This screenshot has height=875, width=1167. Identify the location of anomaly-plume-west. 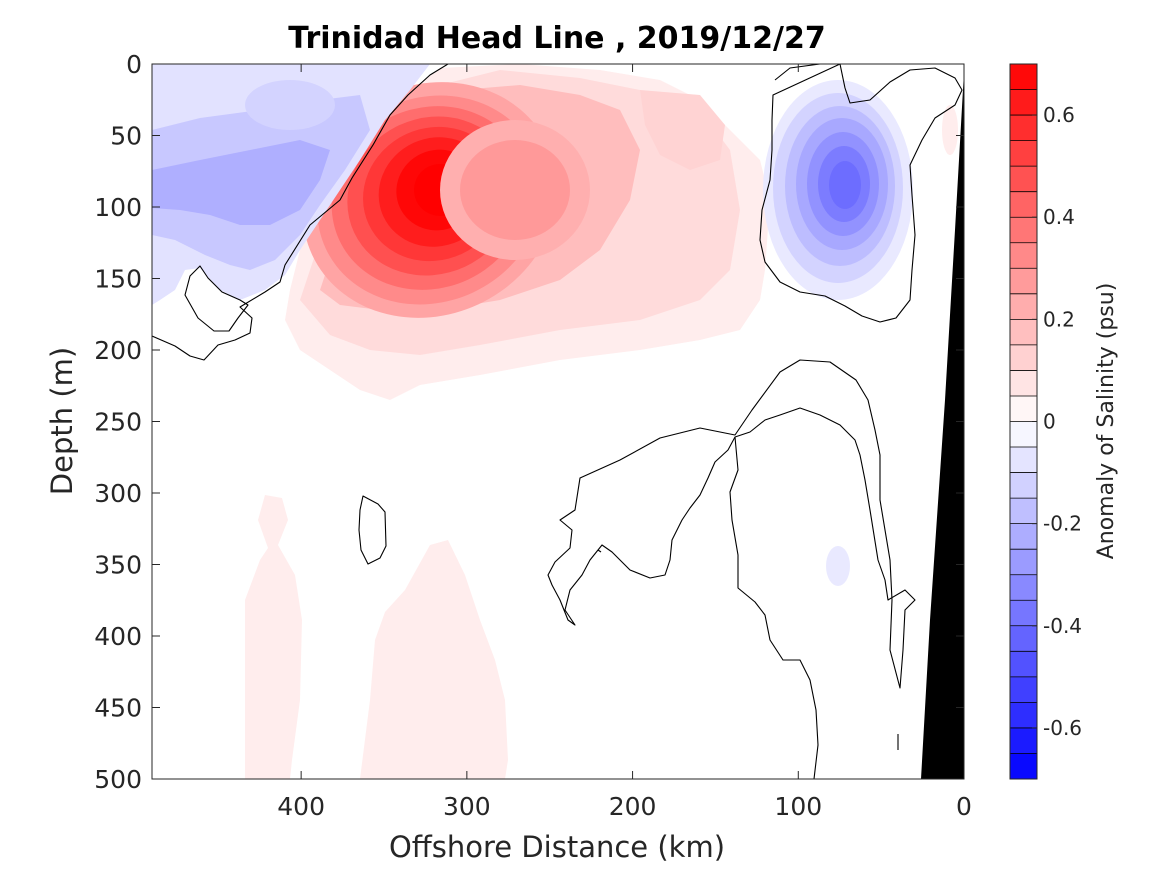
(273, 637).